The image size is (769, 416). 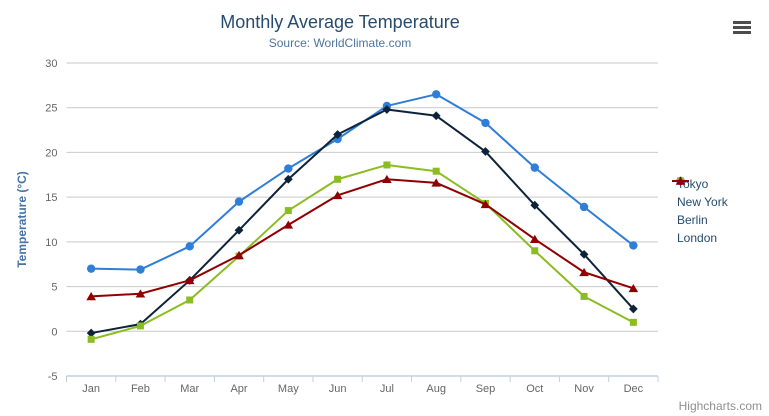 What do you see at coordinates (584, 389) in the screenshot?
I see `x-axis-tick-label: Nov` at bounding box center [584, 389].